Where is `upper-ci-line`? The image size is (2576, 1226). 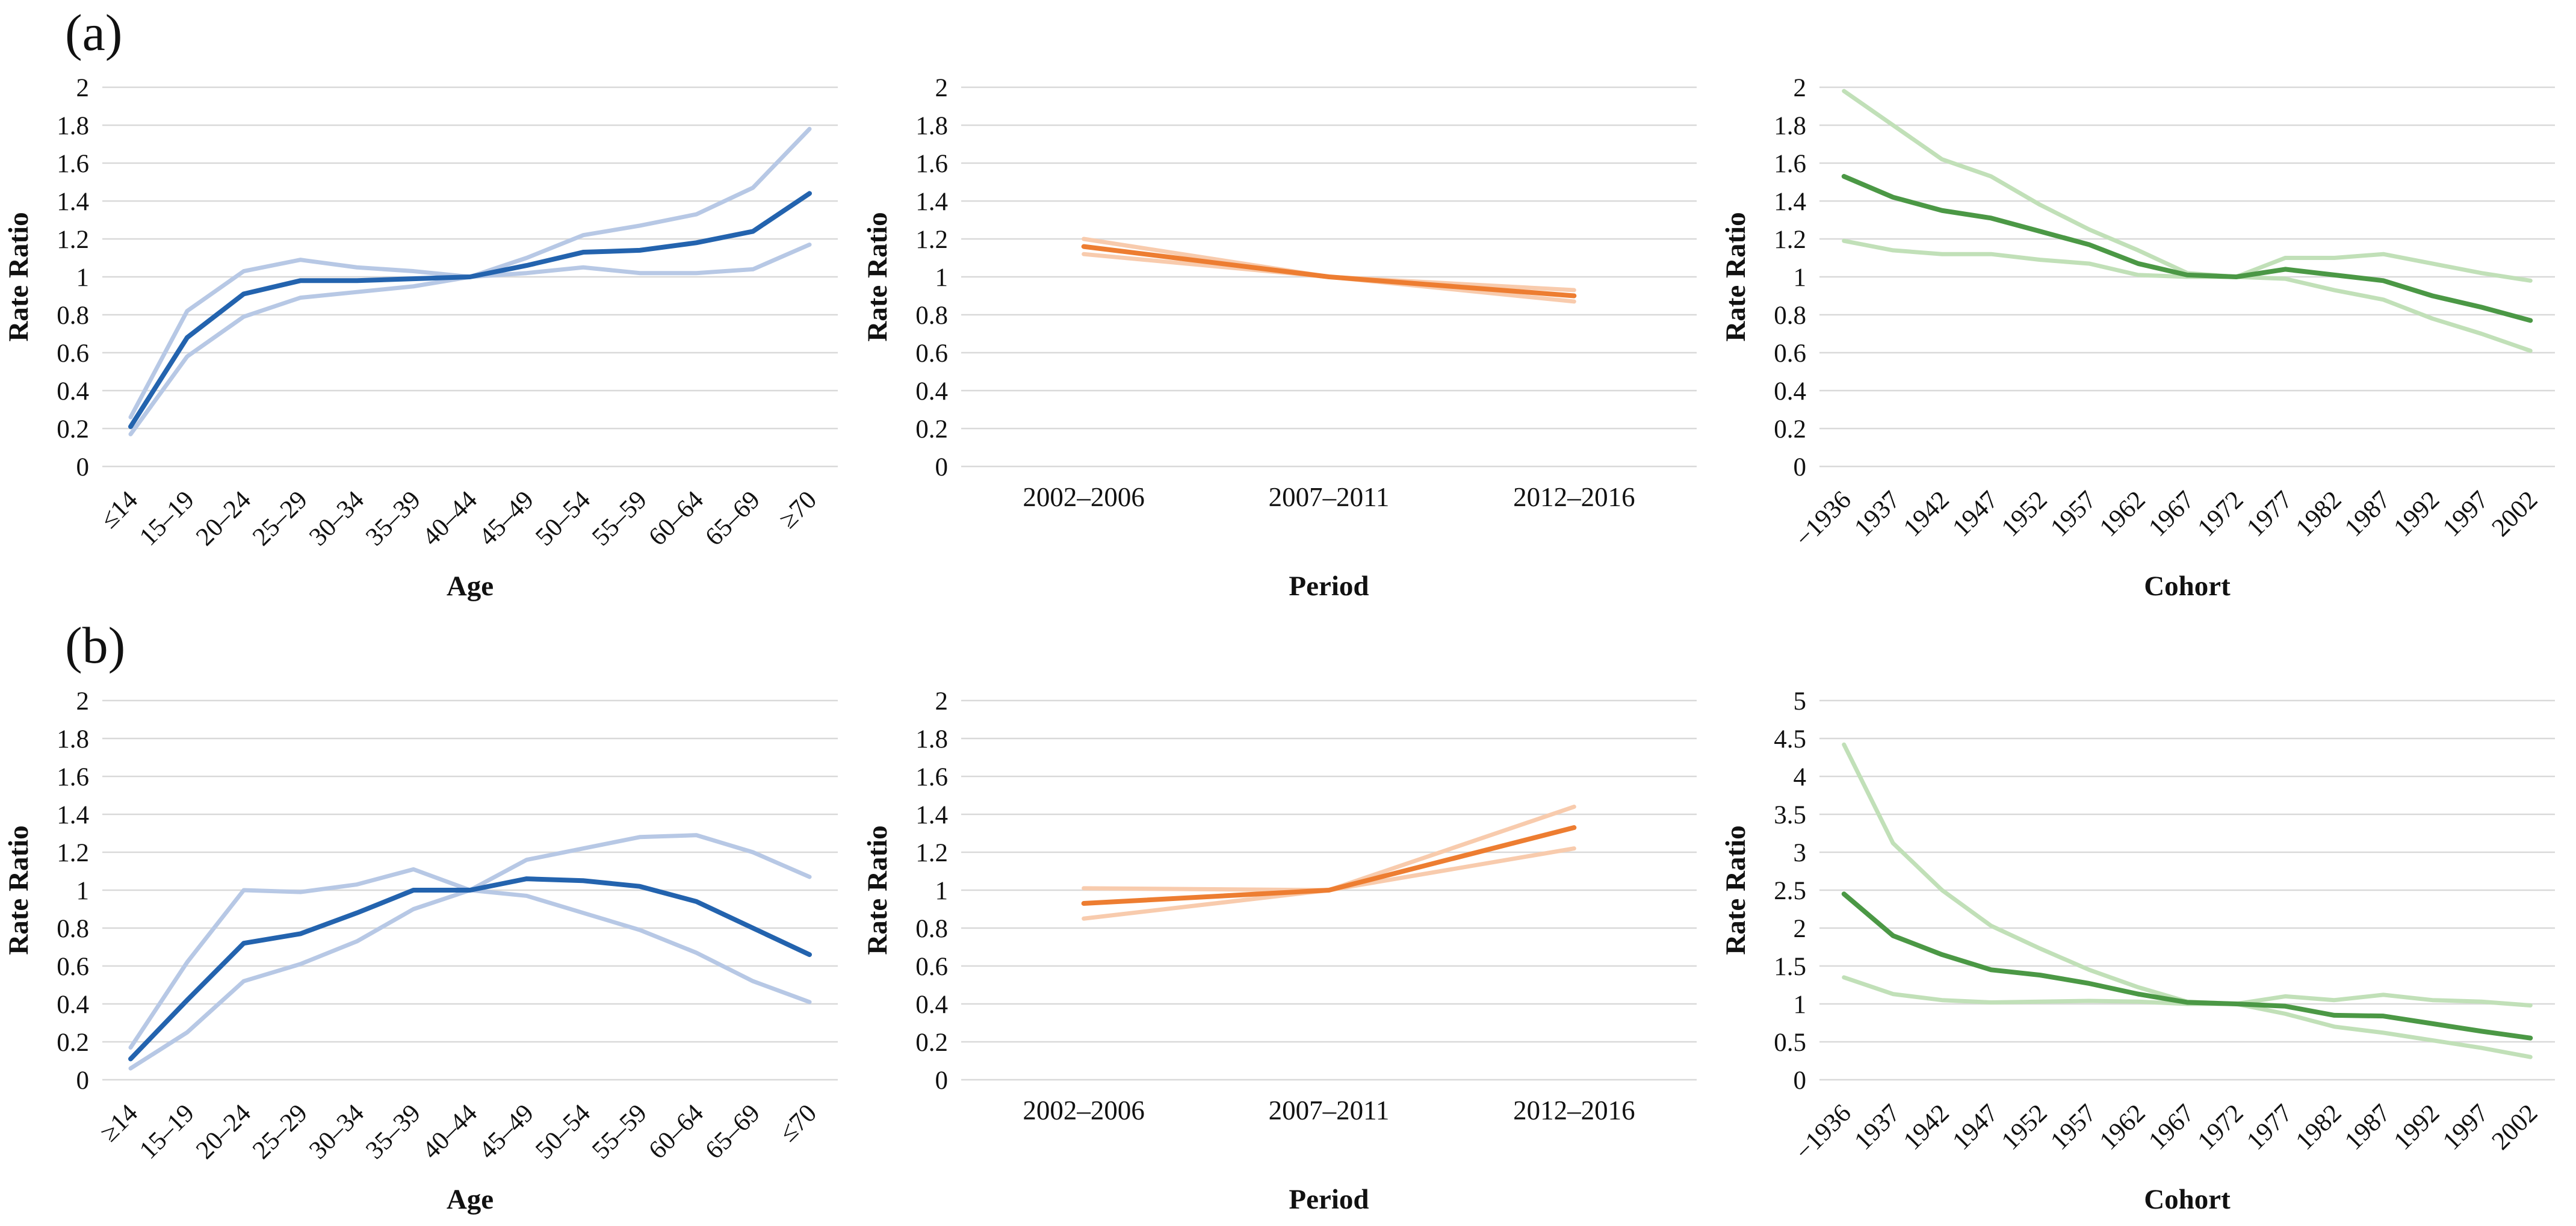
upper-ci-line is located at coordinates (1329, 265).